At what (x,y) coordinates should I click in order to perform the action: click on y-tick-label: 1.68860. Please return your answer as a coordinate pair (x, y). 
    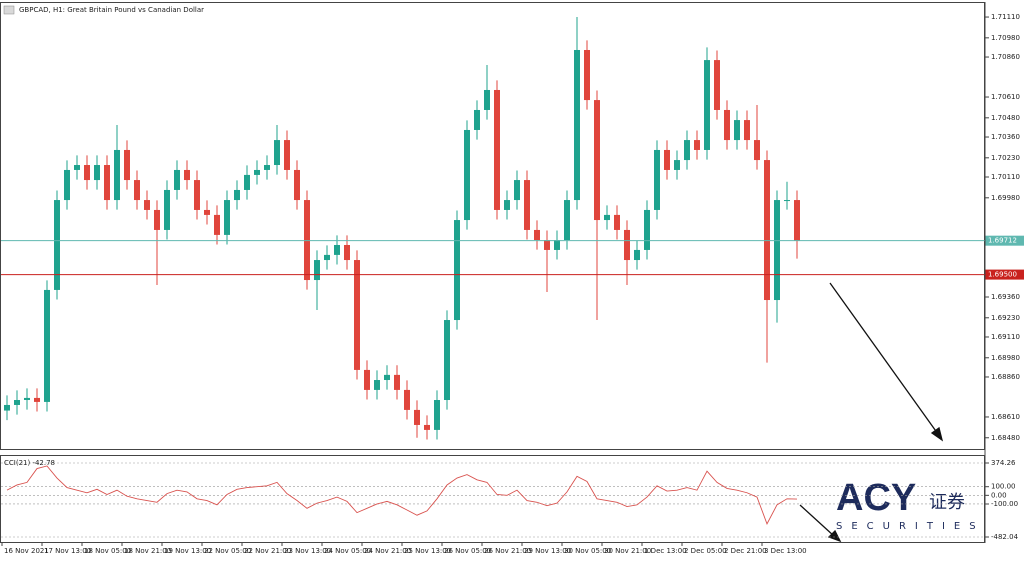
    Looking at the image, I should click on (1005, 377).